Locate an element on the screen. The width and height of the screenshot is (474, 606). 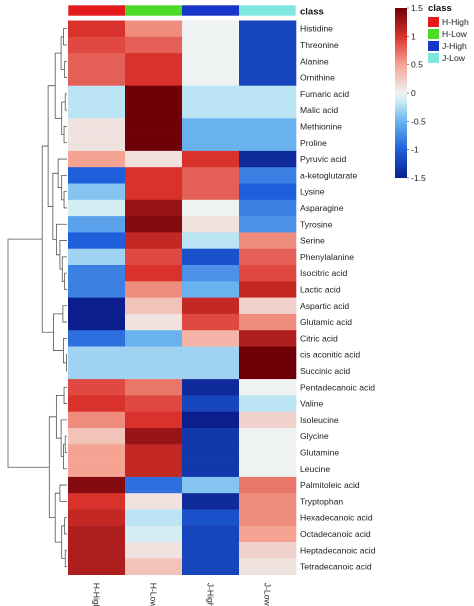
row-label: Glycine is located at coordinates (314, 436).